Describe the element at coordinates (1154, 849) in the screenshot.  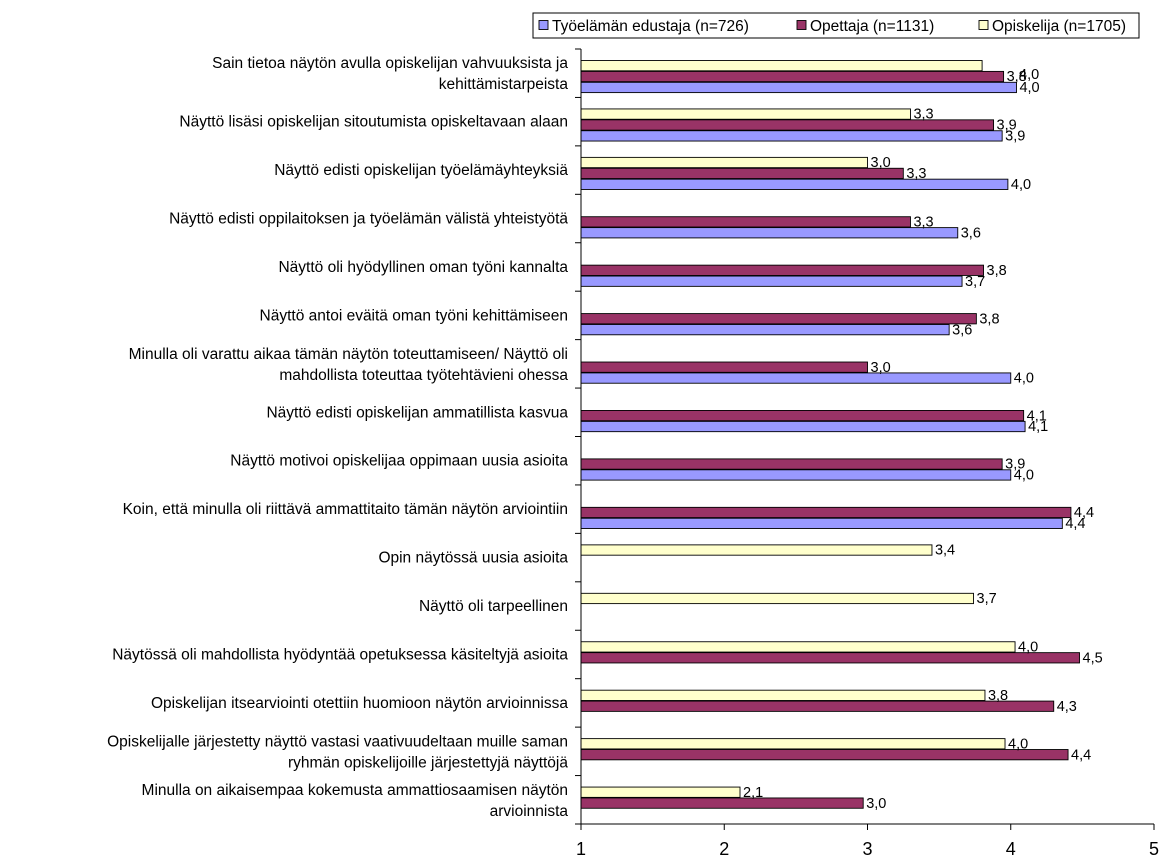
I see `x-tick-label-4: 5` at that location.